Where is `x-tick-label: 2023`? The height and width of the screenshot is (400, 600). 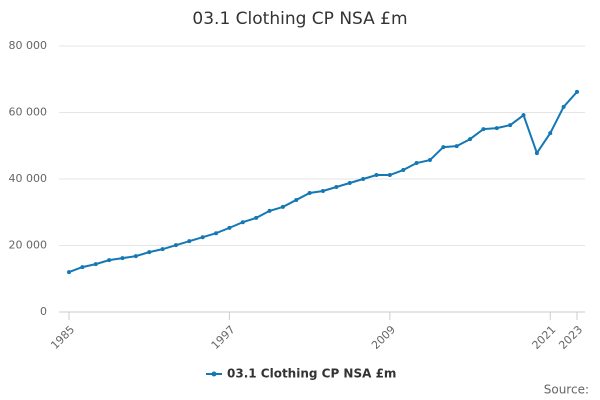
x-tick-label: 2023 is located at coordinates (570, 337).